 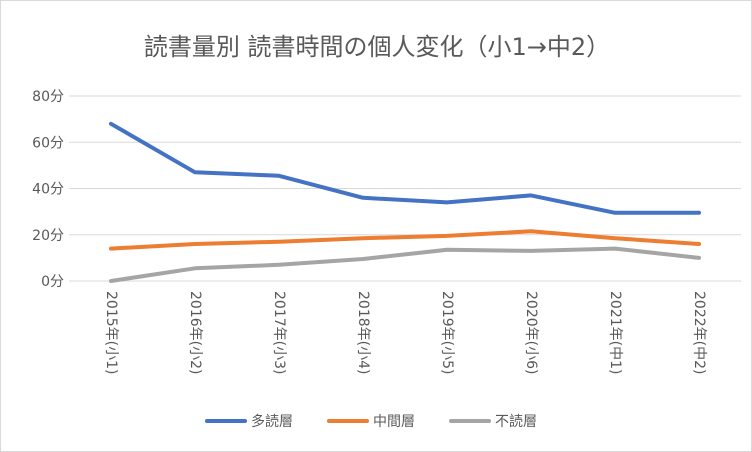 I want to click on y-tick-label: 80分, so click(x=48, y=97).